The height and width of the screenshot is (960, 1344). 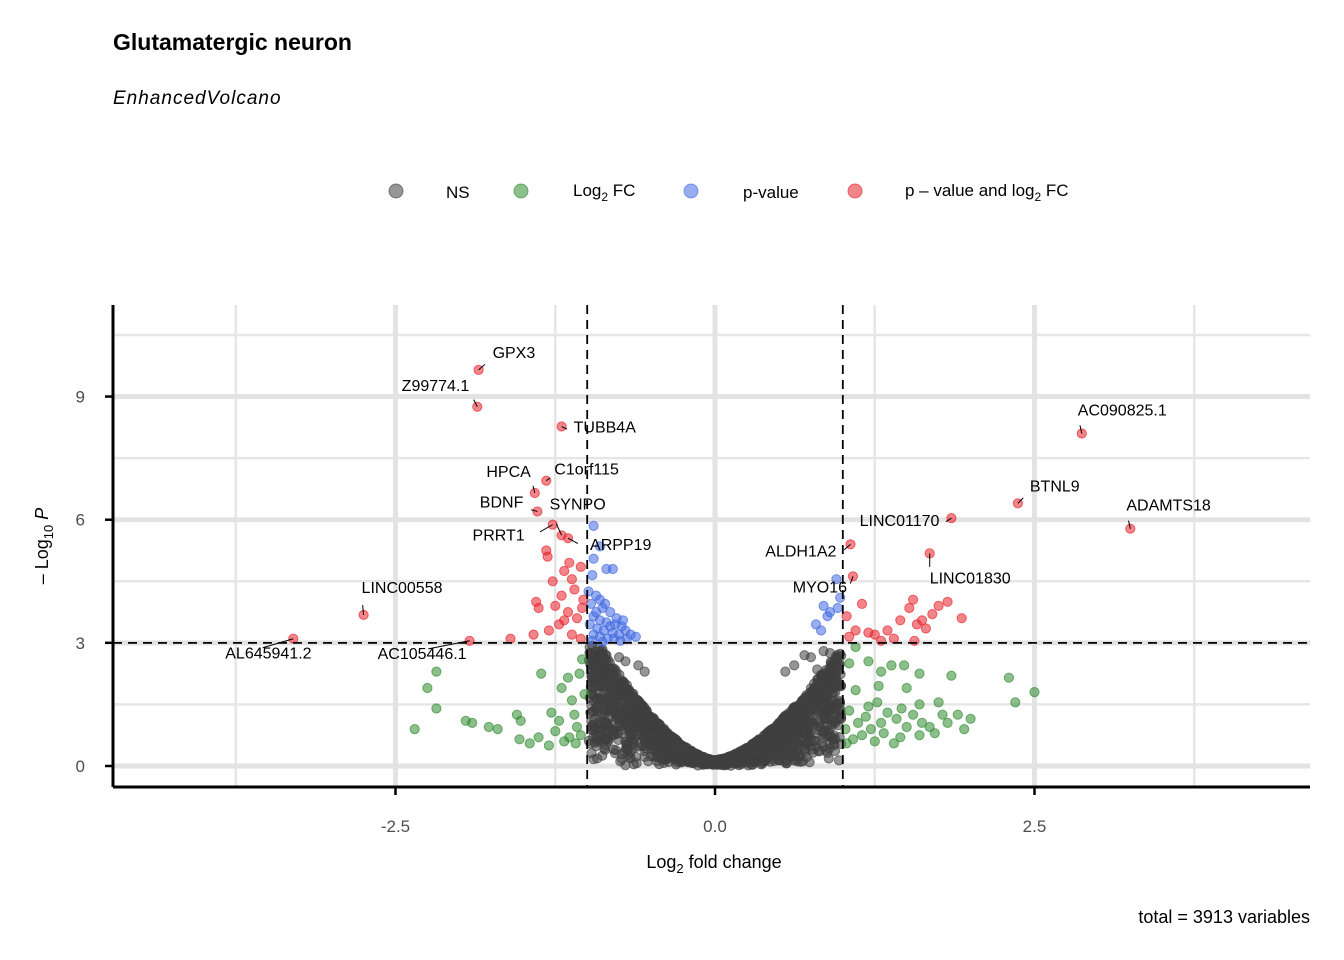 What do you see at coordinates (402, 588) in the screenshot?
I see `point-label: LINC00558` at bounding box center [402, 588].